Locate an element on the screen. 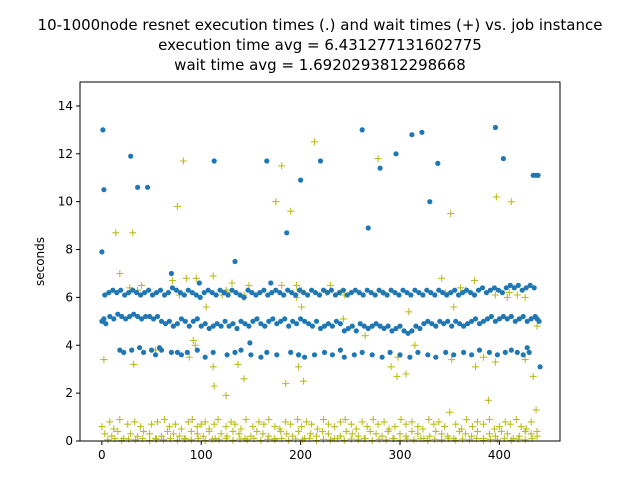 Image resolution: width=640 pixels, height=480 pixels. chart-title-line-3: wait time avg = 1.6920293812298668 is located at coordinates (320, 65).